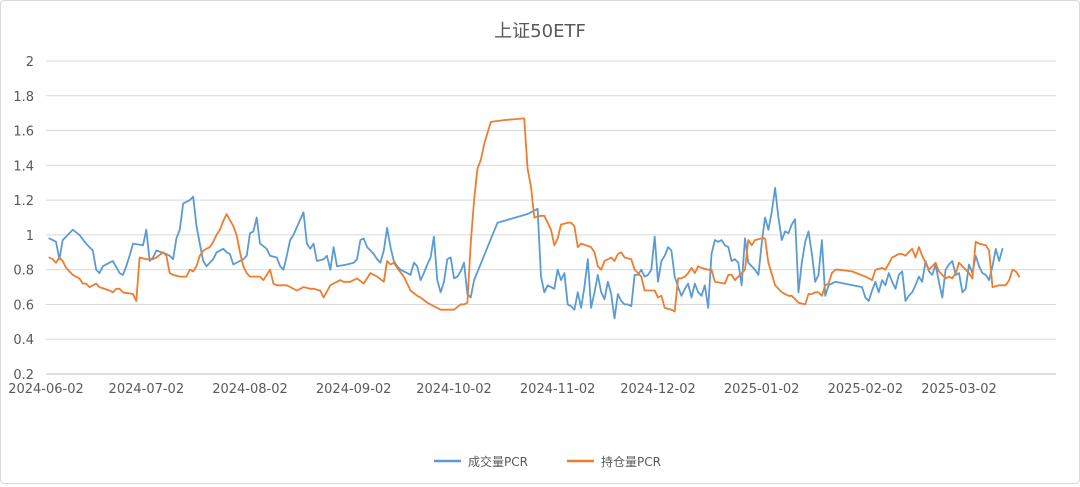 This screenshot has width=1080, height=487. I want to click on legend-label-oi-pcr: 持仓量PCR, so click(631, 461).